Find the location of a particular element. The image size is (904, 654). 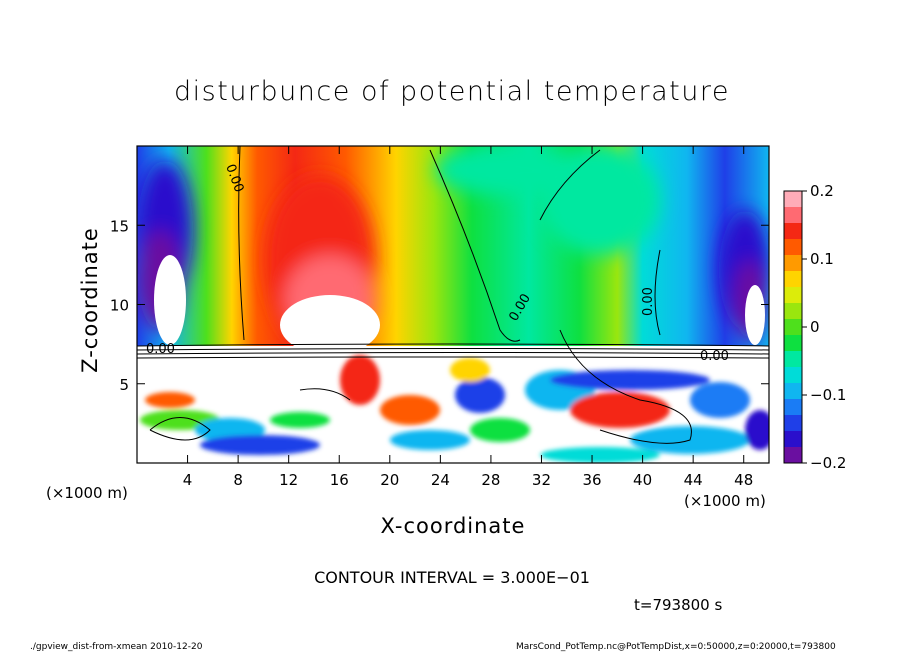

y-tick-label: 15 is located at coordinates (119, 226).